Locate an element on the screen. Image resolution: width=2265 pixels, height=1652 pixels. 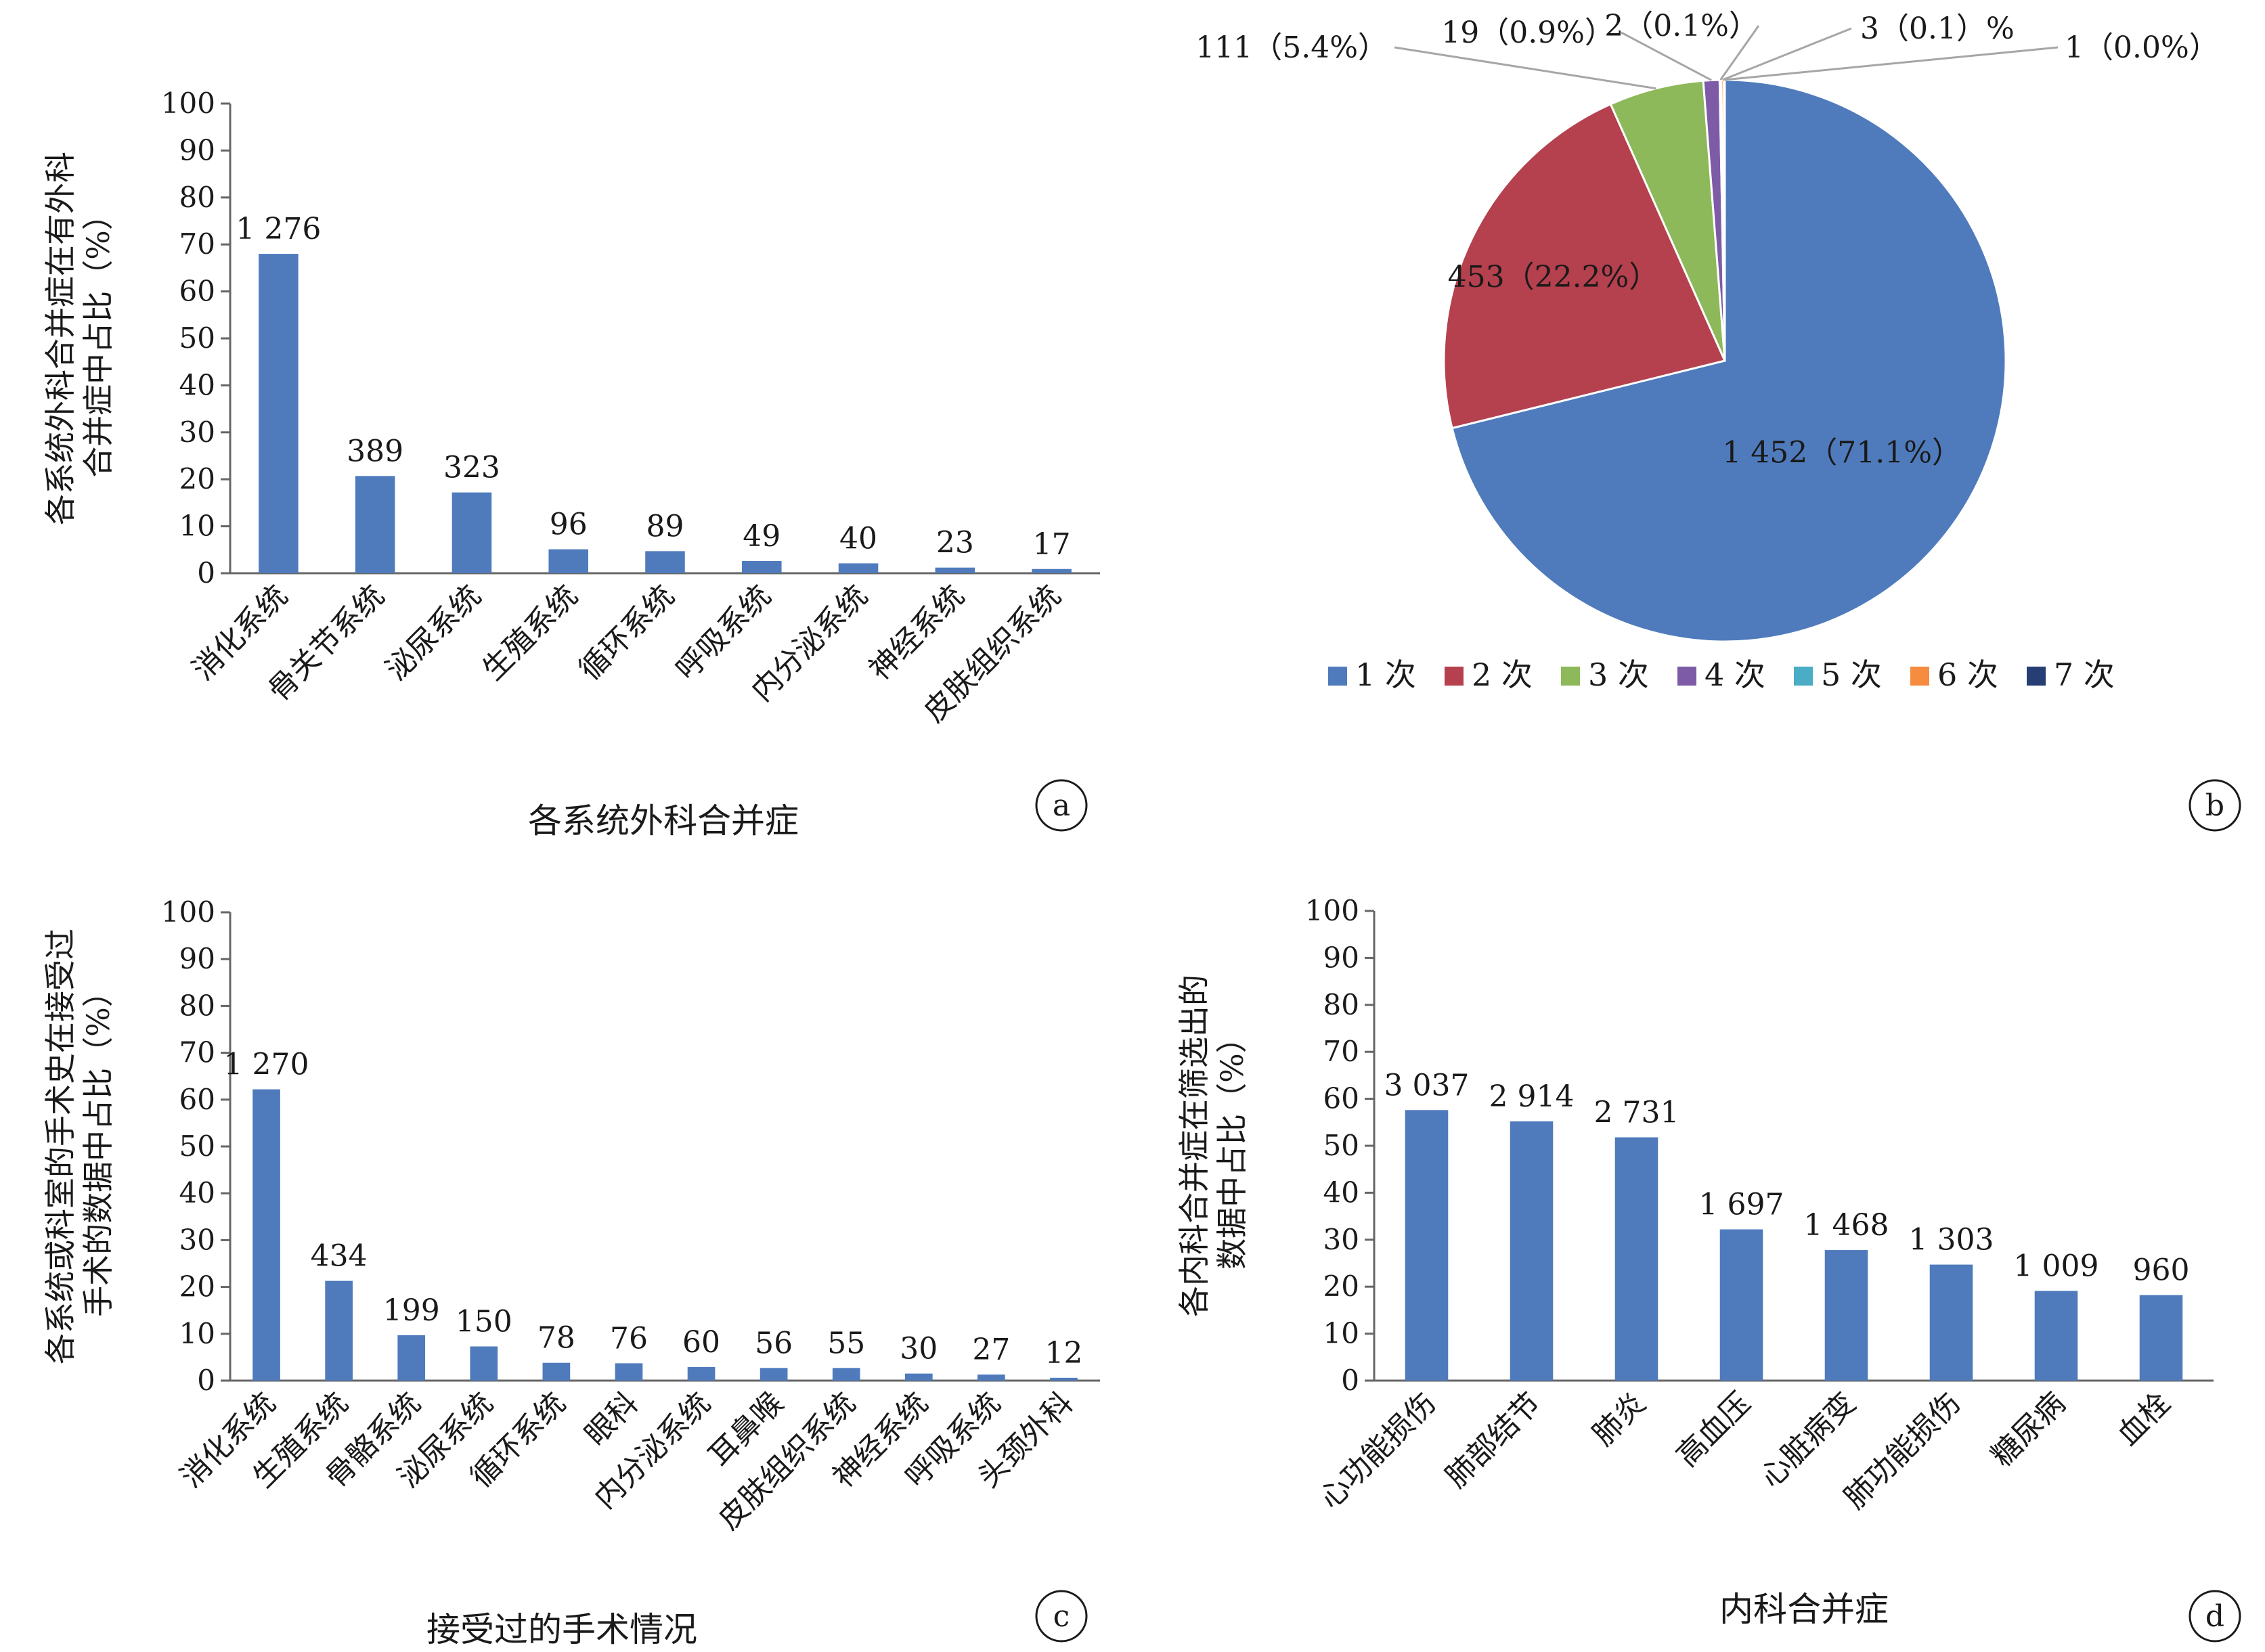
y-axis-title: 手术的数据中占比（%） is located at coordinates (98, 1146).